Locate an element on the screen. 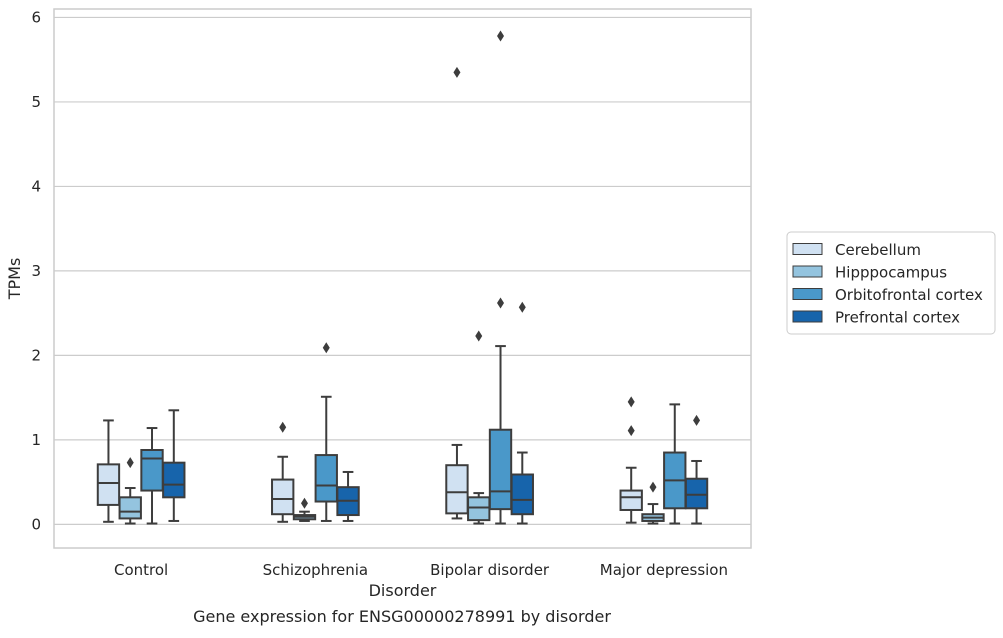 The height and width of the screenshot is (638, 1003). y-tick-label-1: 1 is located at coordinates (36, 440).